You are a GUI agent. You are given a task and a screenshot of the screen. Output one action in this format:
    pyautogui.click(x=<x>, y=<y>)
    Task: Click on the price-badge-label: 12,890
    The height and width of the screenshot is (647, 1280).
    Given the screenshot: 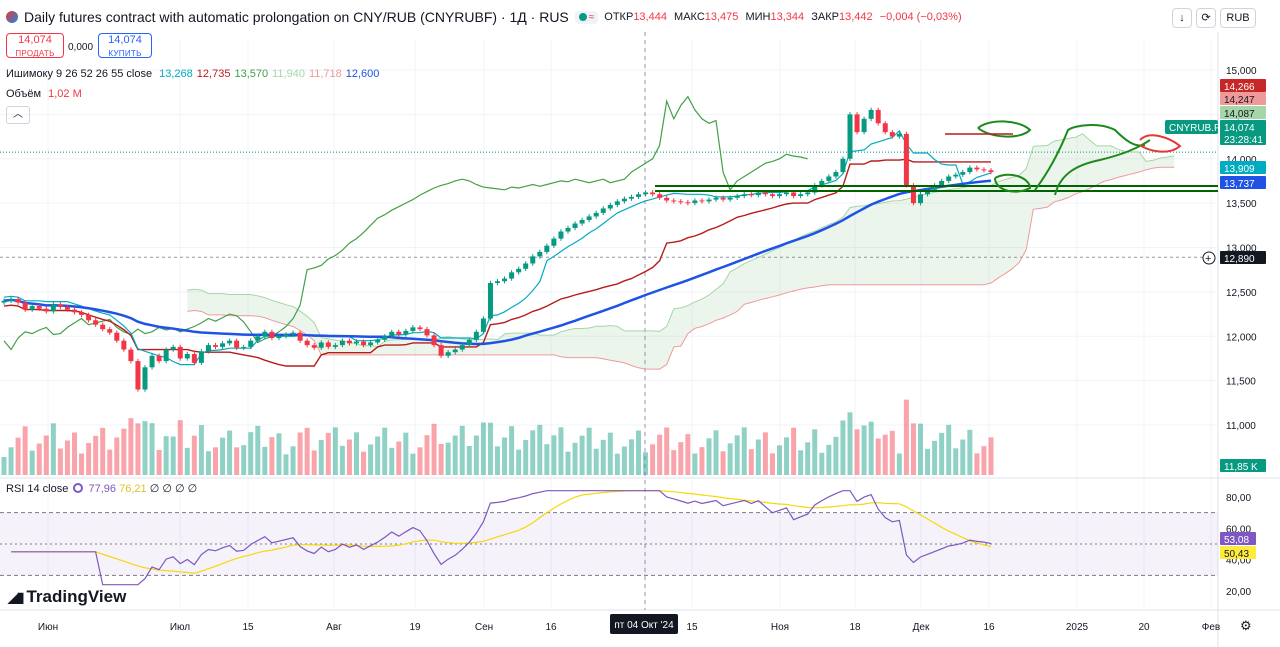 What is the action you would take?
    pyautogui.click(x=1239, y=259)
    